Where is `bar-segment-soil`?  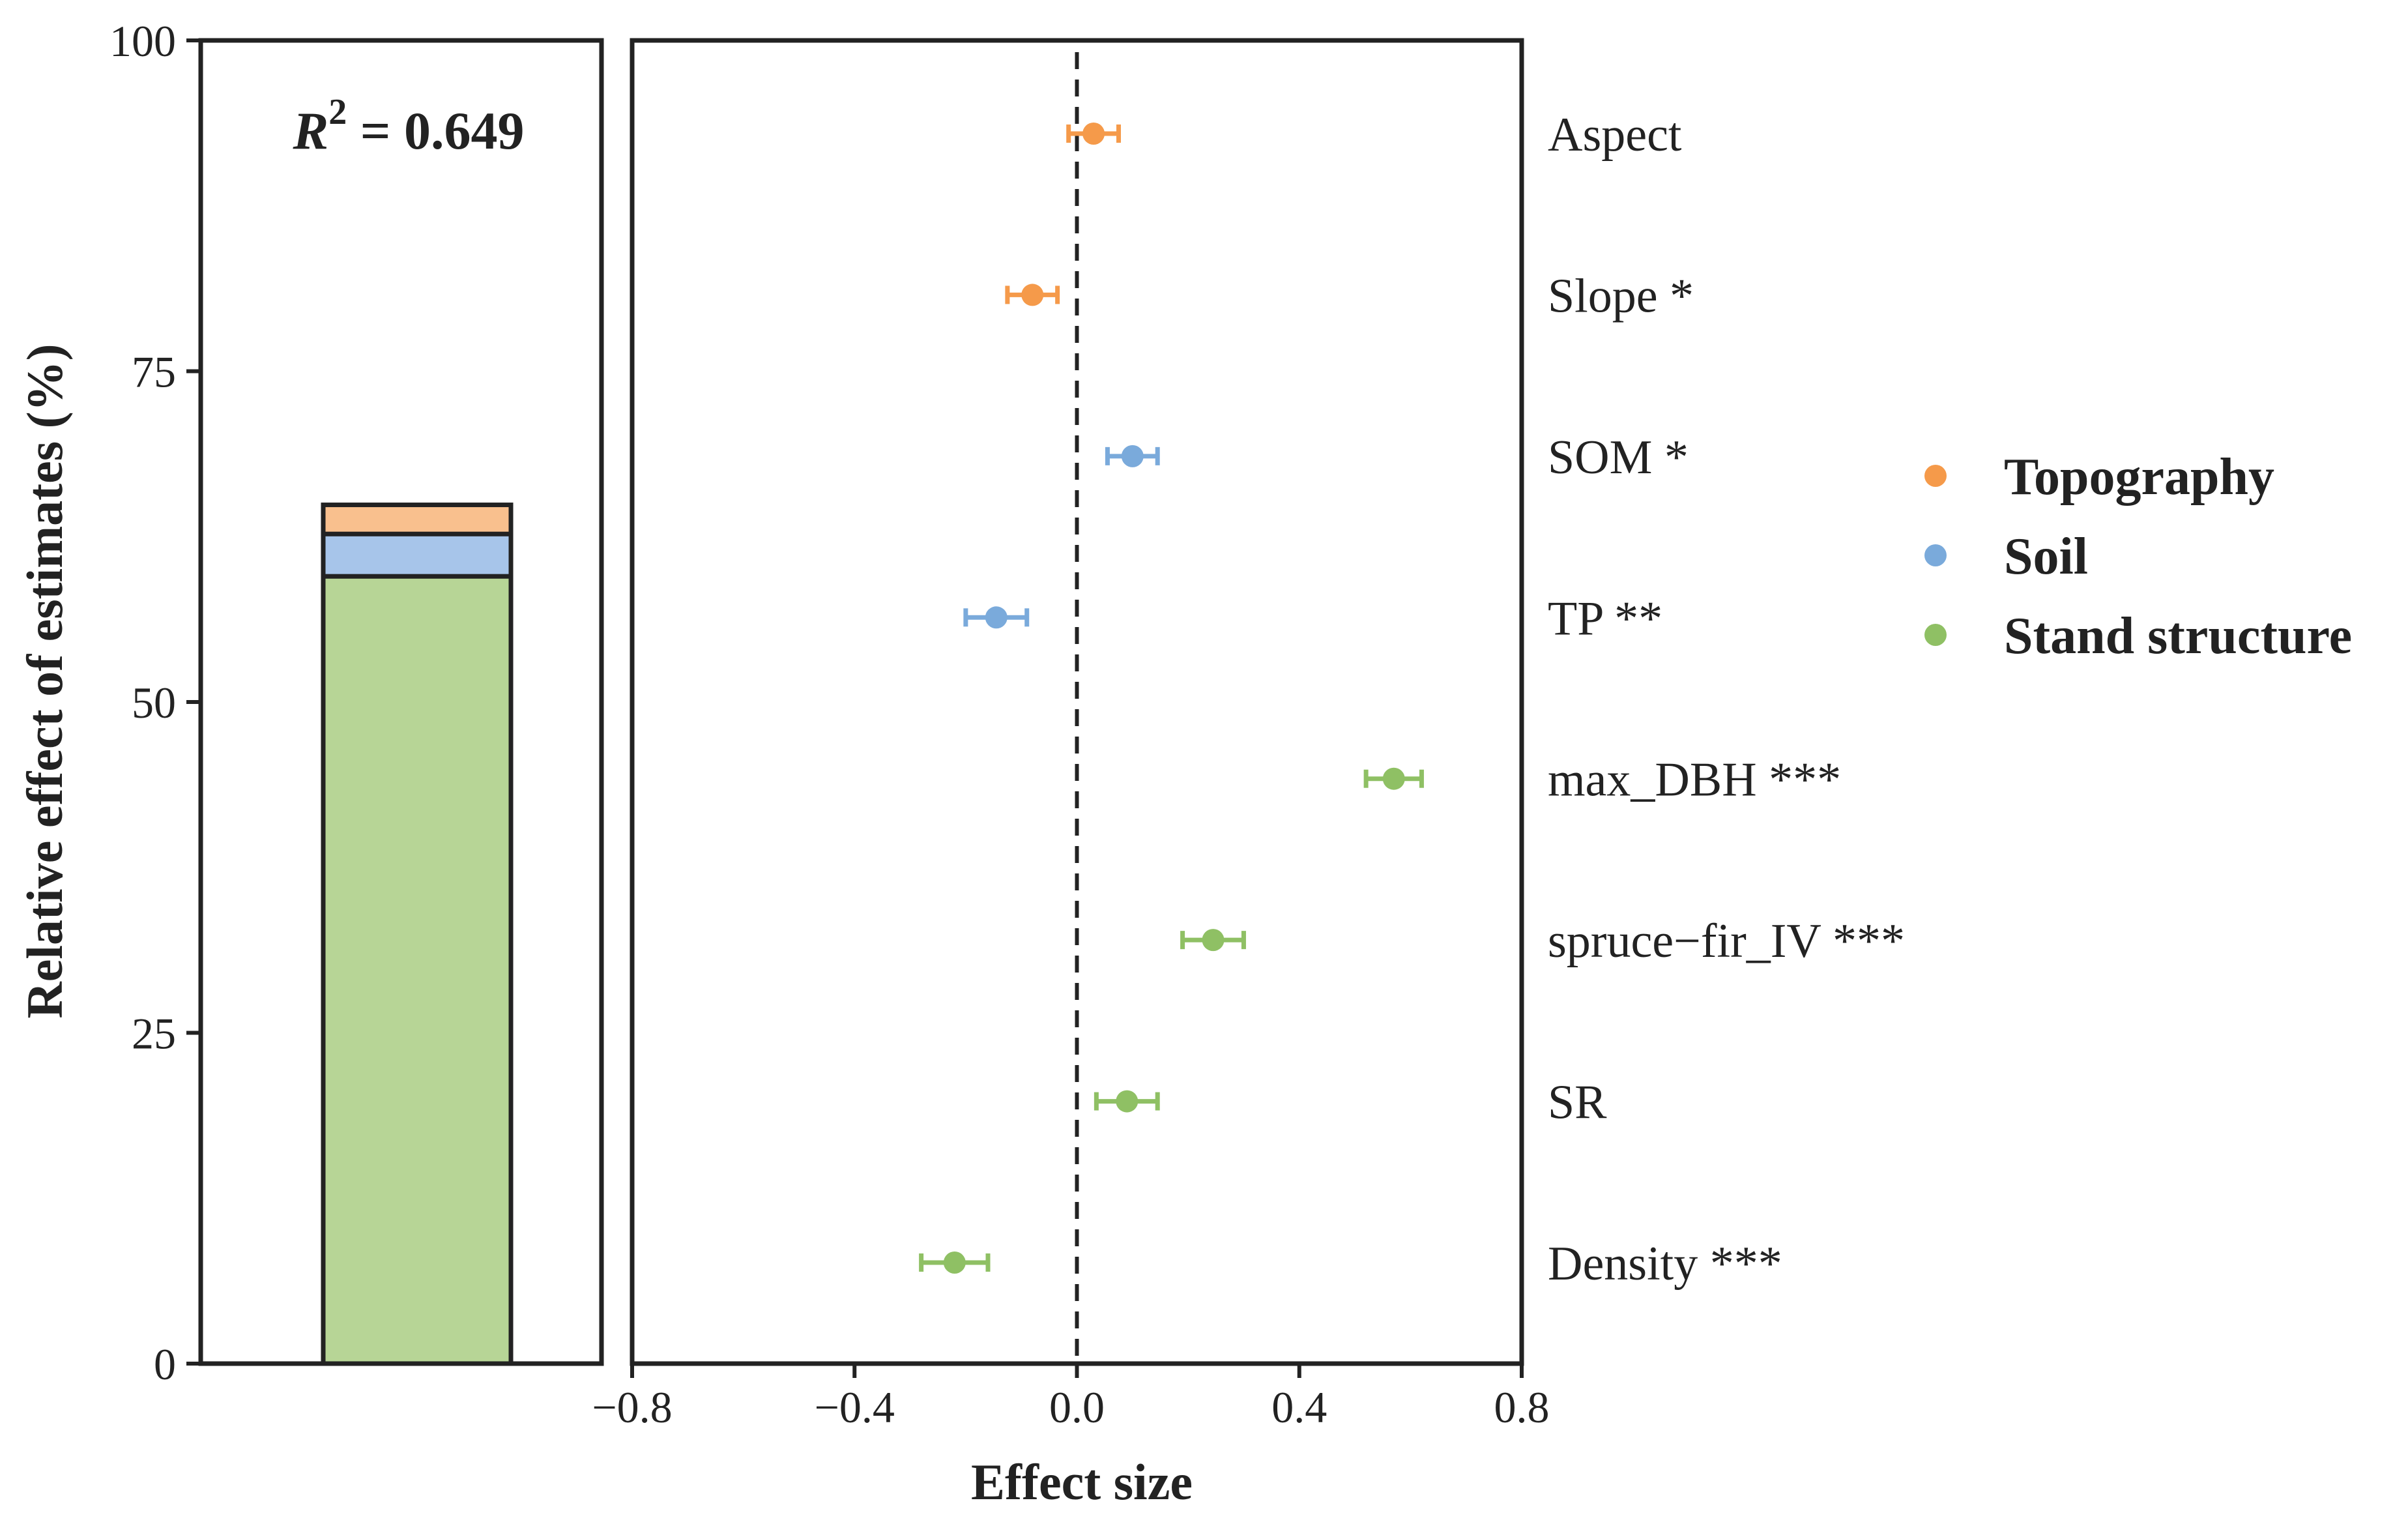
bar-segment-soil is located at coordinates (417, 555).